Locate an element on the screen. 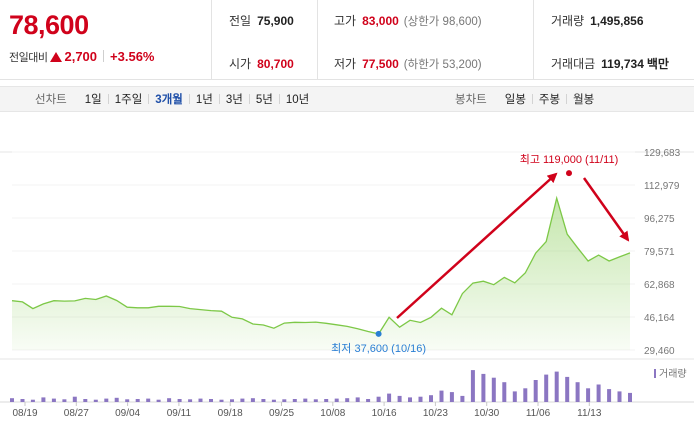 The width and height of the screenshot is (694, 434). stat-low: 저가 77,500 (하한가 53,200) is located at coordinates (408, 63).